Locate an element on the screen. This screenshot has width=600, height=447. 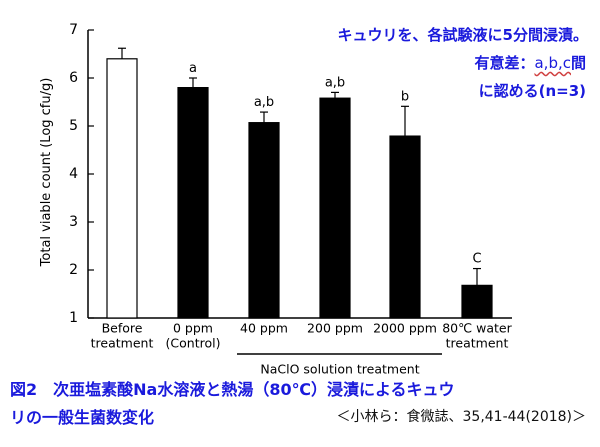
y-tick-label-4: 4 is located at coordinates (73, 174).